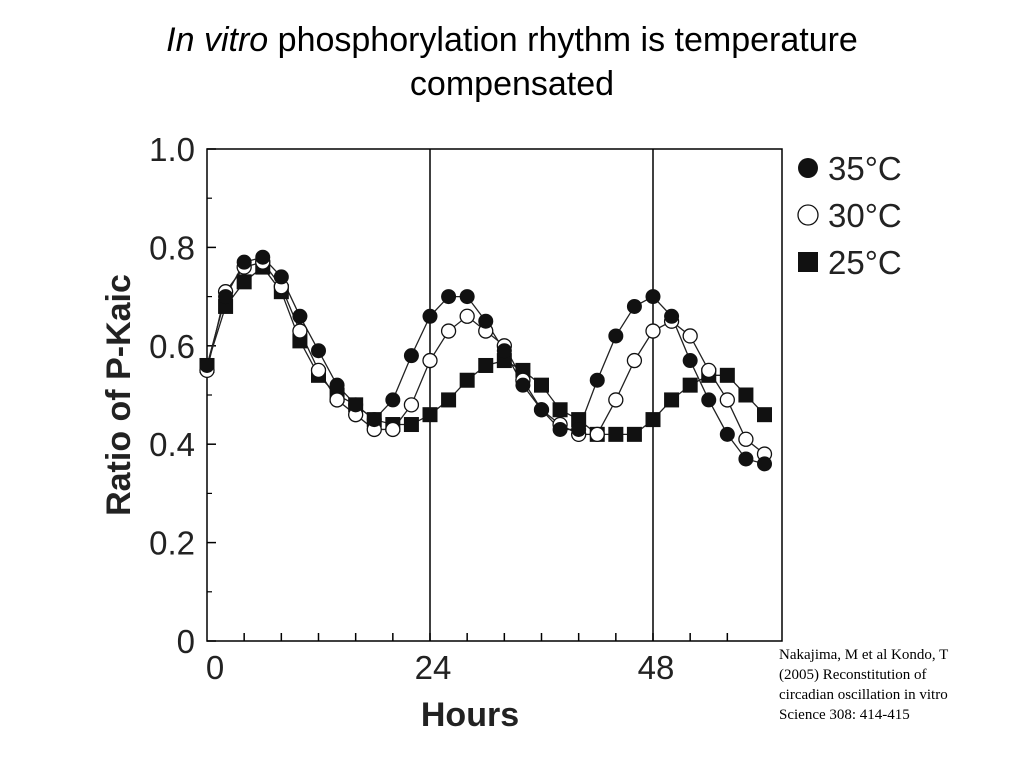  Describe the element at coordinates (172, 149) in the screenshot. I see `y-tick-label: 1.0` at that location.